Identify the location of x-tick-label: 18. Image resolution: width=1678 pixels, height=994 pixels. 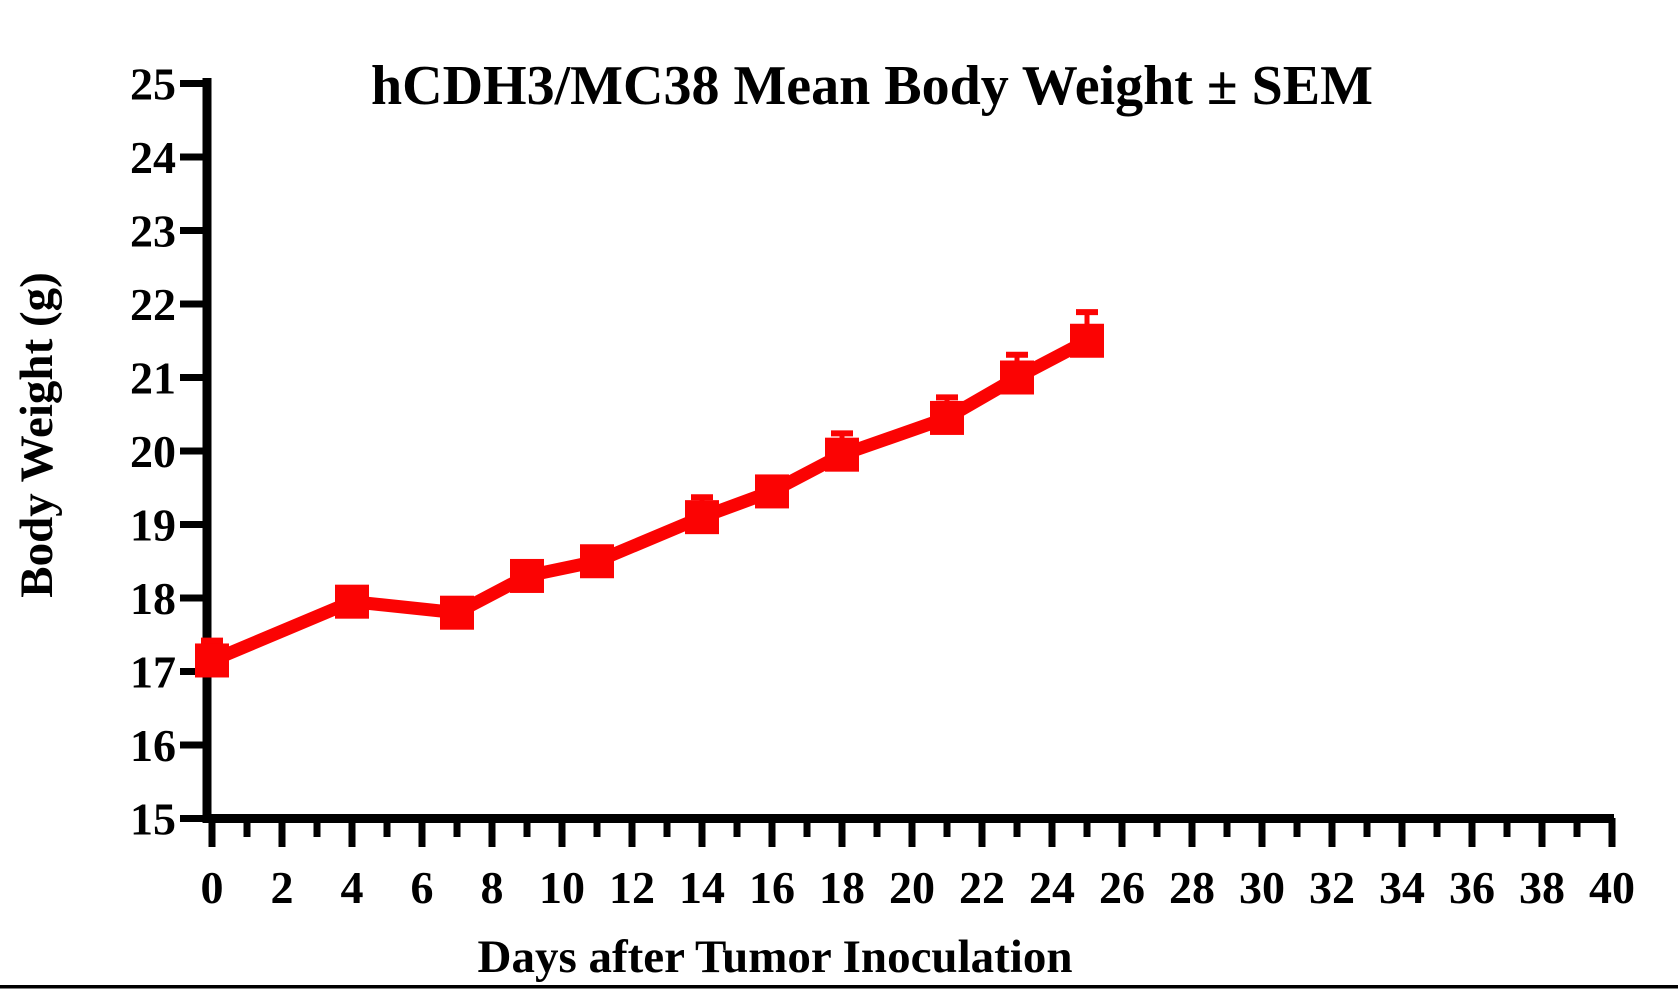
(842, 887).